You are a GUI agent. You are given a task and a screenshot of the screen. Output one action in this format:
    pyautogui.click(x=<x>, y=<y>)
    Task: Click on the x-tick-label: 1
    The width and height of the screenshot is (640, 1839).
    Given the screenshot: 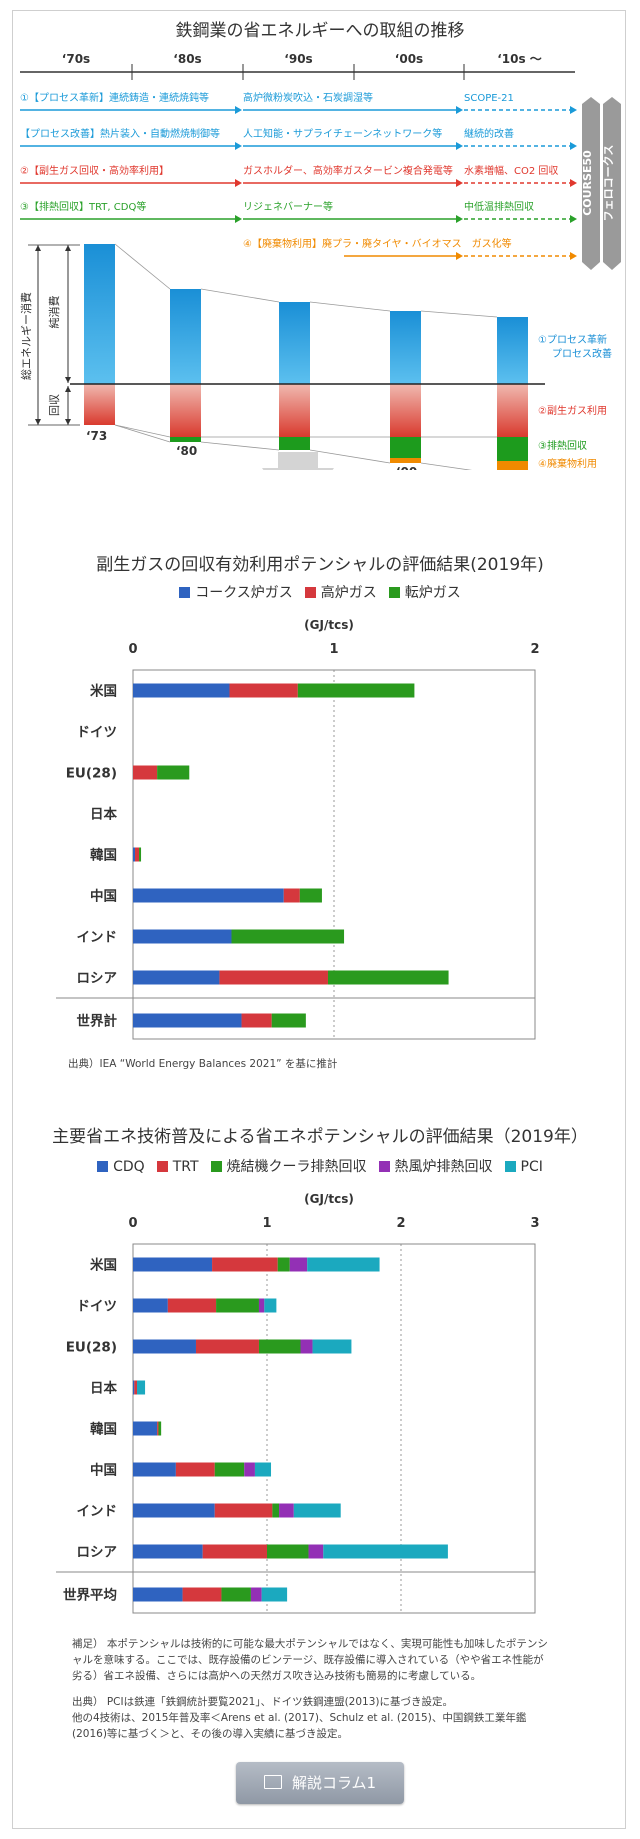 What is the action you would take?
    pyautogui.click(x=333, y=649)
    